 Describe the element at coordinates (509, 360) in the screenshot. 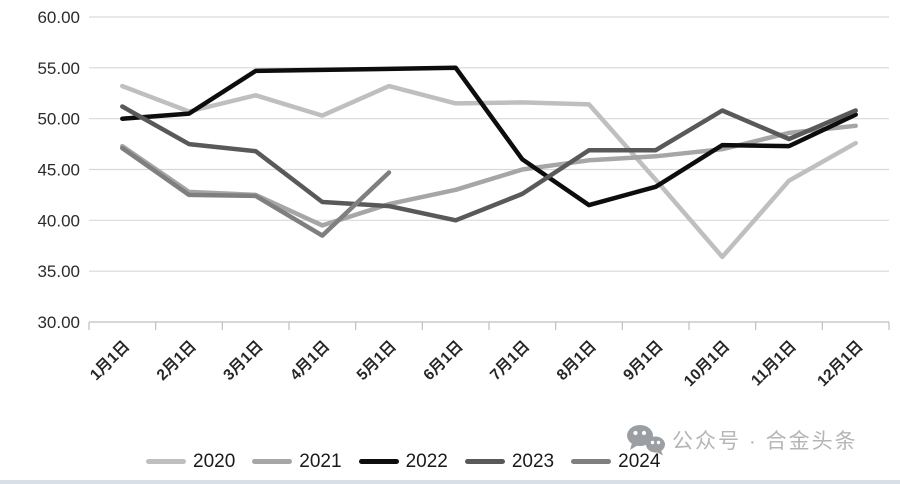

I see `x-axis-label: 7月1日` at that location.